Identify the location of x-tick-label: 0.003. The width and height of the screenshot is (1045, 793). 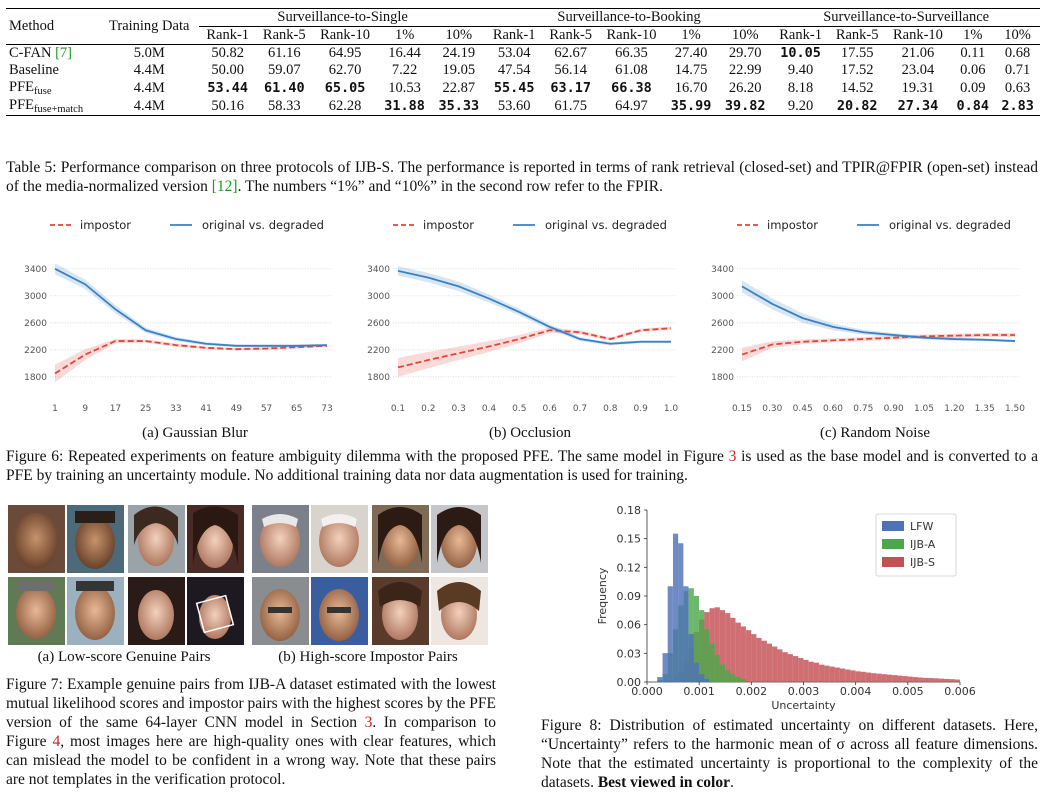
(804, 691).